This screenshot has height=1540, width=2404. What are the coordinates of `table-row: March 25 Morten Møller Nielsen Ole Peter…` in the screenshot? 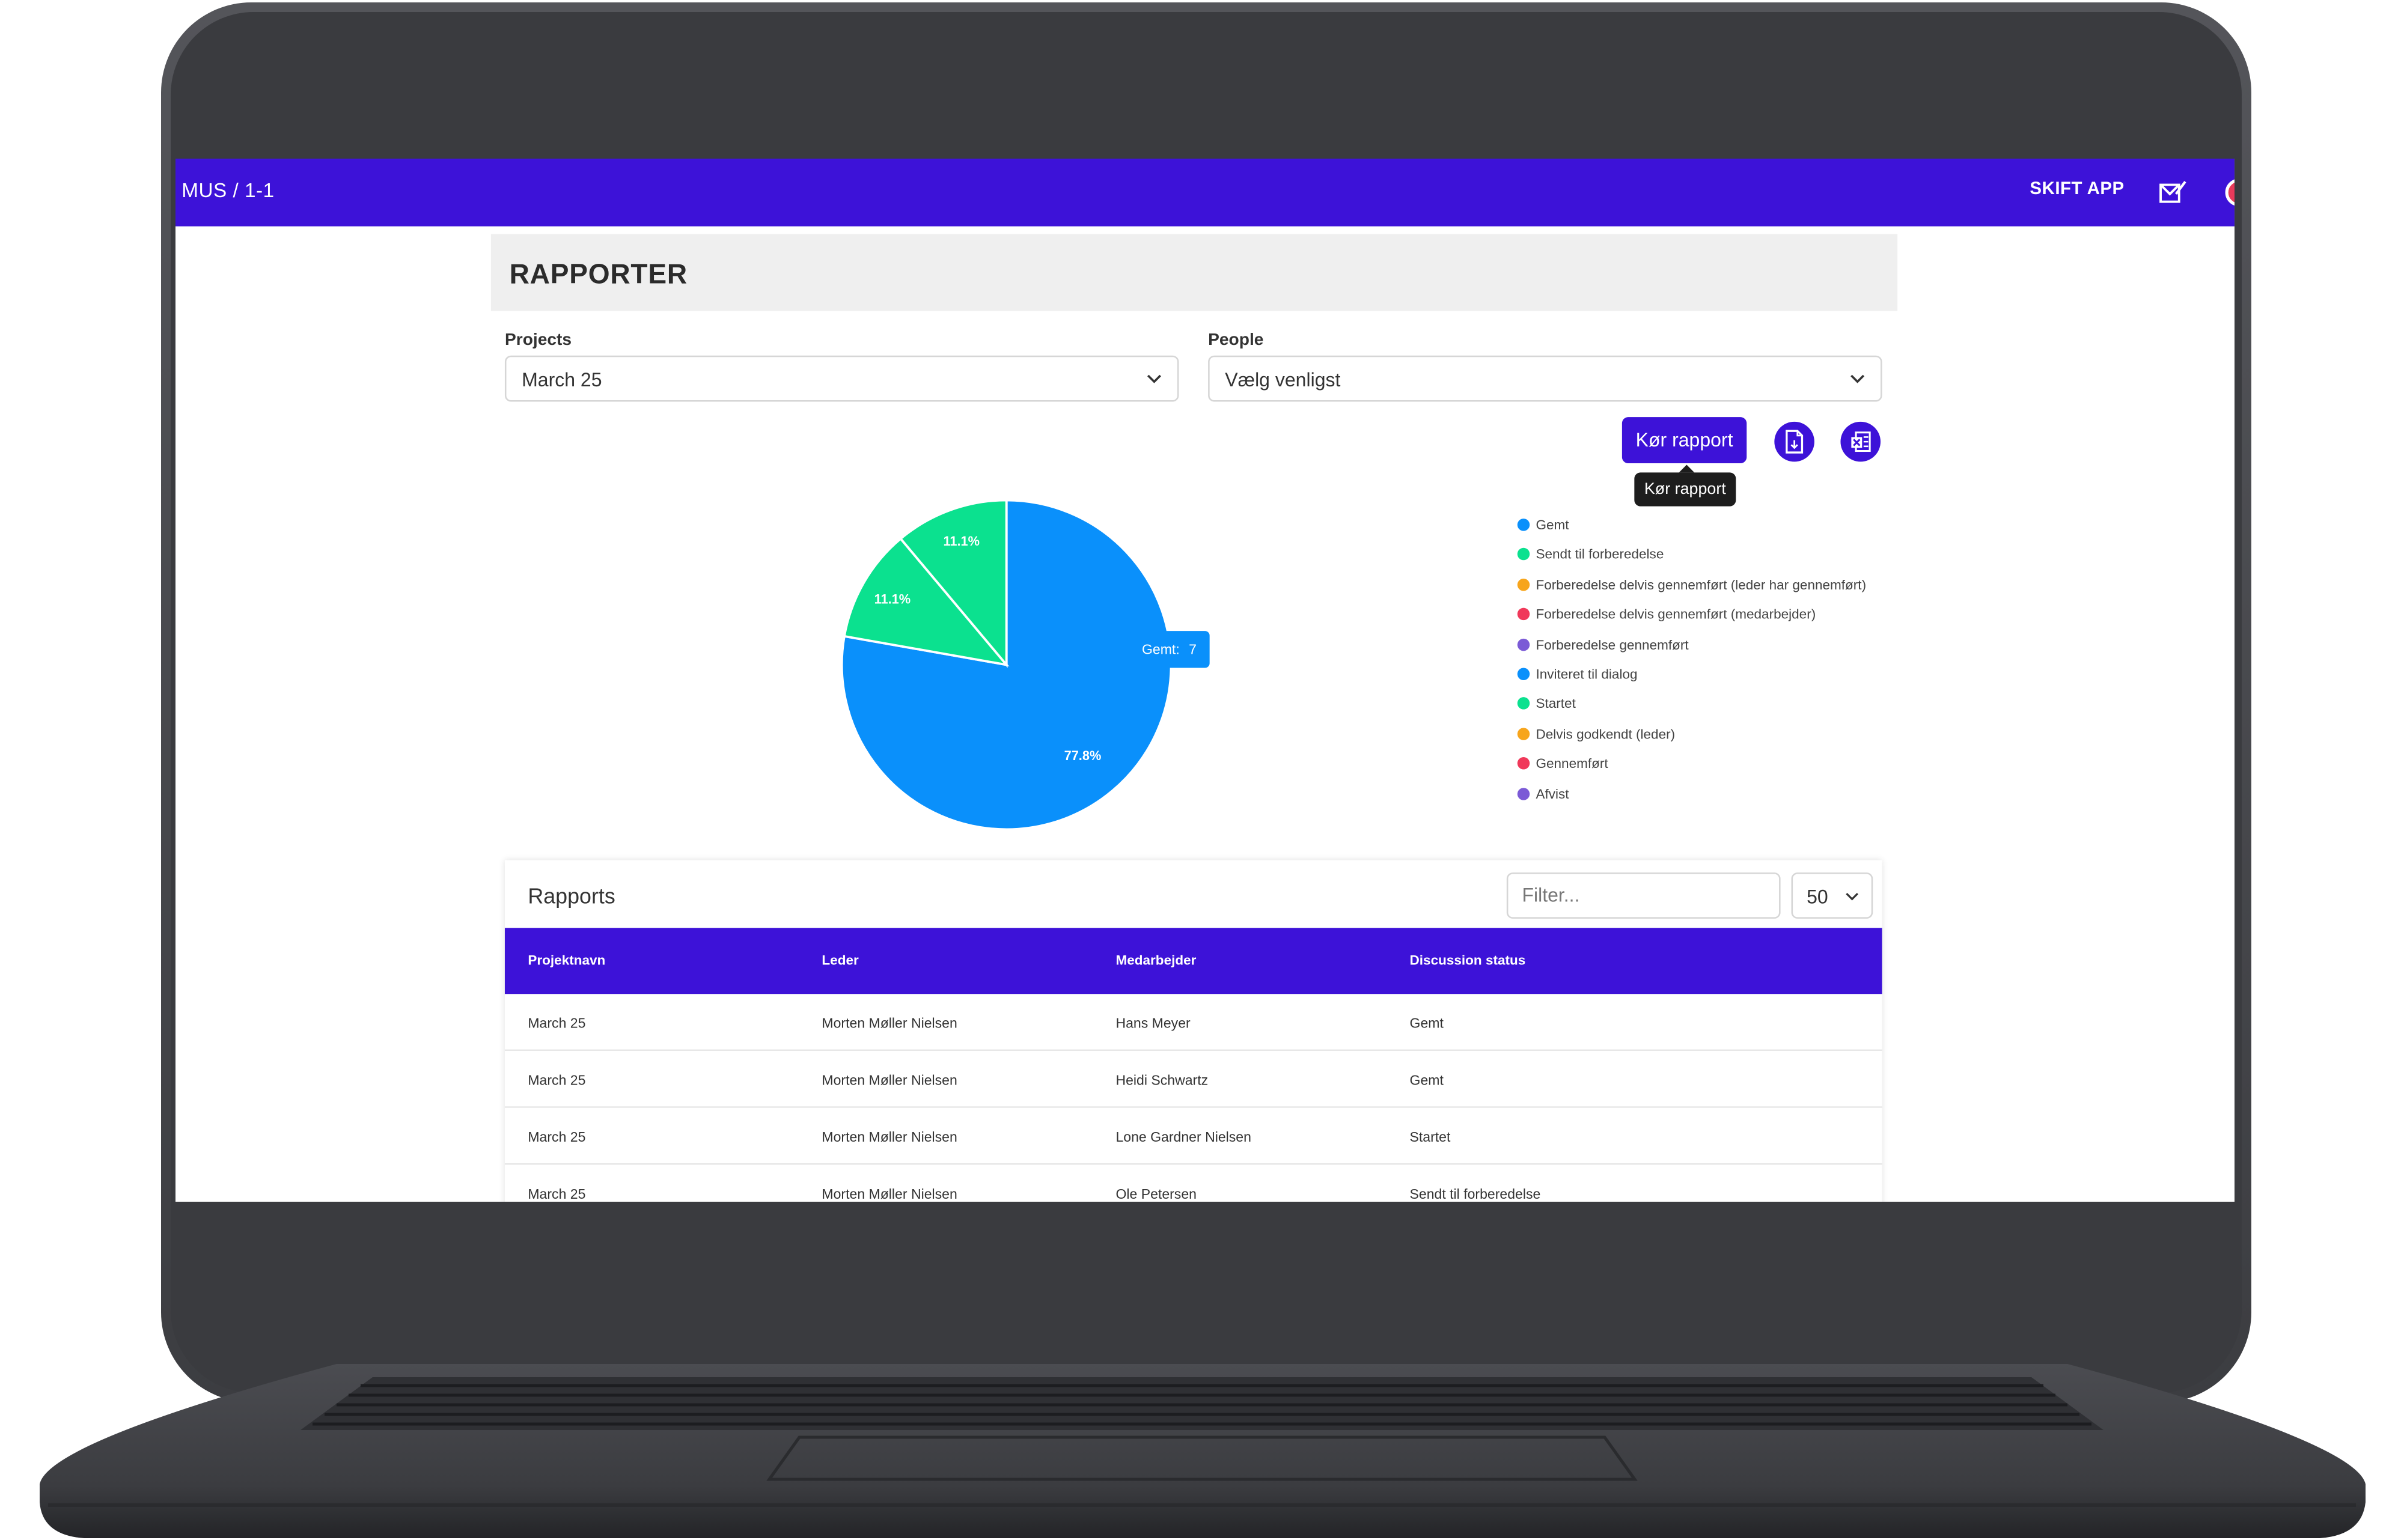 It's located at (1193, 1183).